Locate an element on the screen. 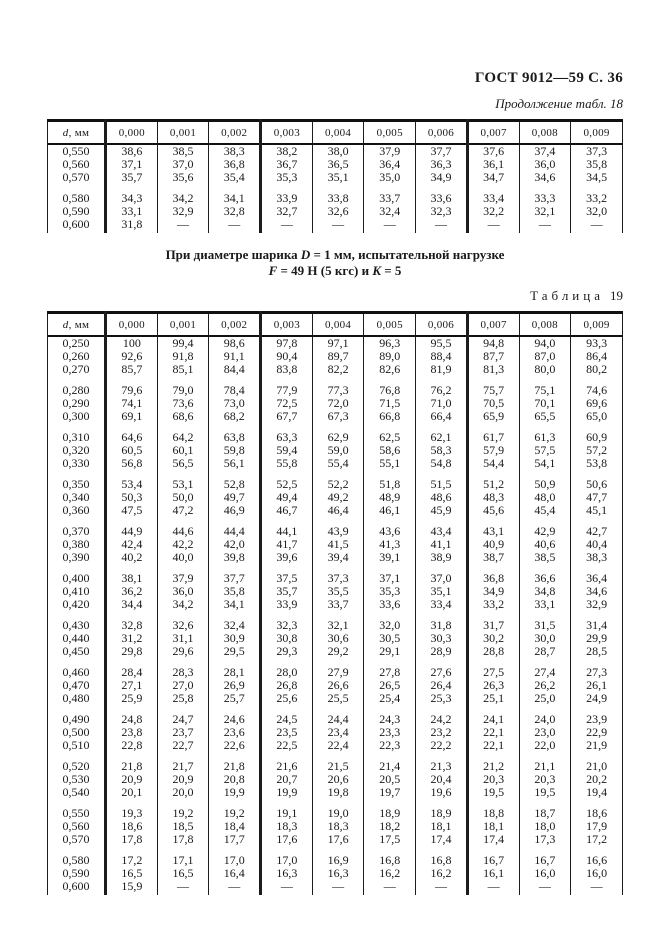 The width and height of the screenshot is (661, 936). column-header: 0,001 is located at coordinates (183, 132).